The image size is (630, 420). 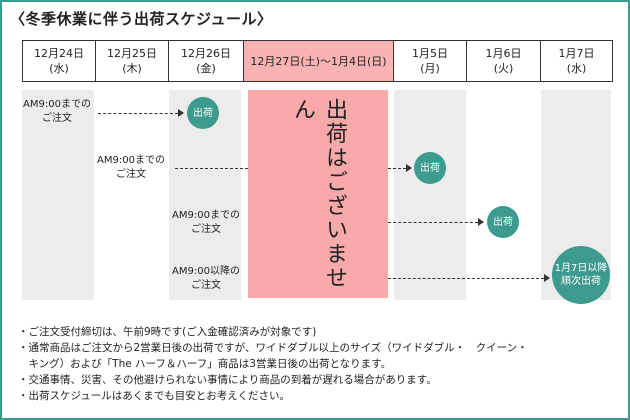 I want to click on header-date: 12月27日(土)〜1月4日(日), so click(x=318, y=61).